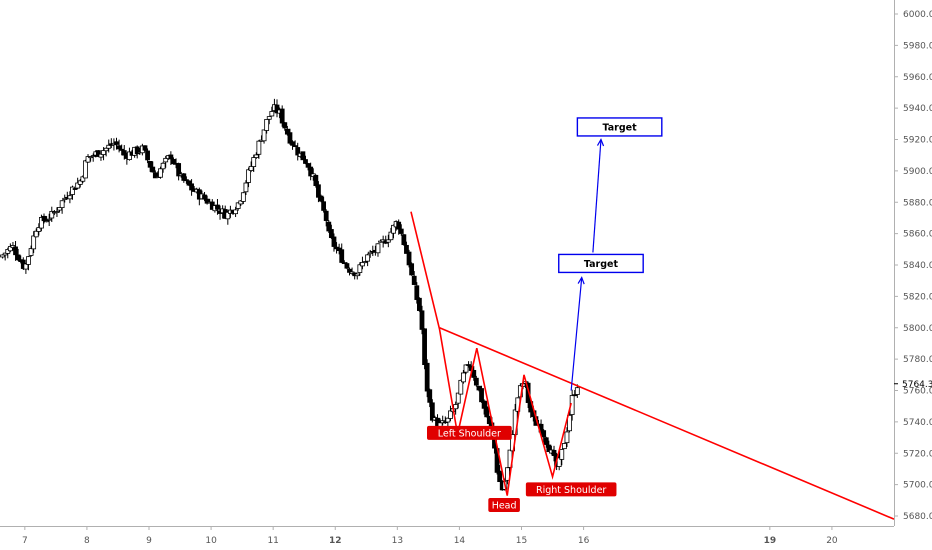  What do you see at coordinates (832, 541) in the screenshot?
I see `x-tick-label: 20` at bounding box center [832, 541].